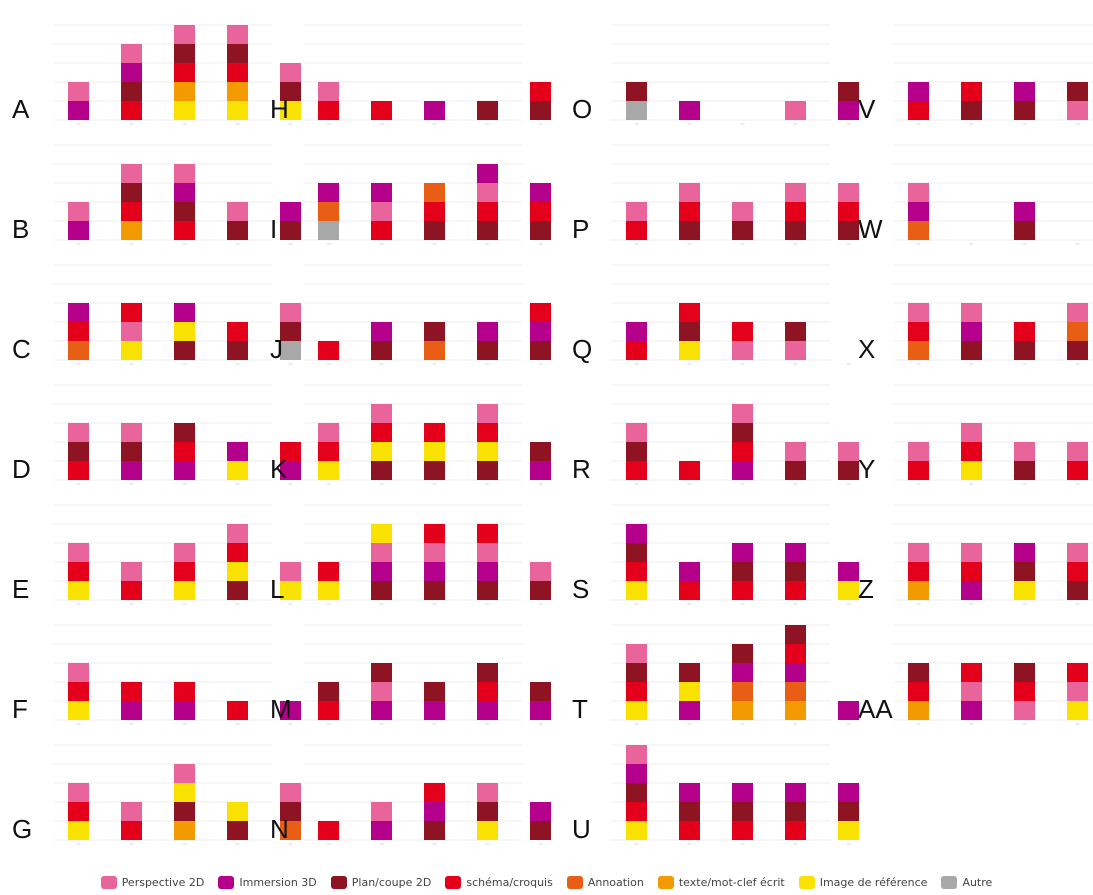 The image size is (1093, 895). Describe the element at coordinates (975, 74) in the screenshot. I see `panel-v: V` at that location.